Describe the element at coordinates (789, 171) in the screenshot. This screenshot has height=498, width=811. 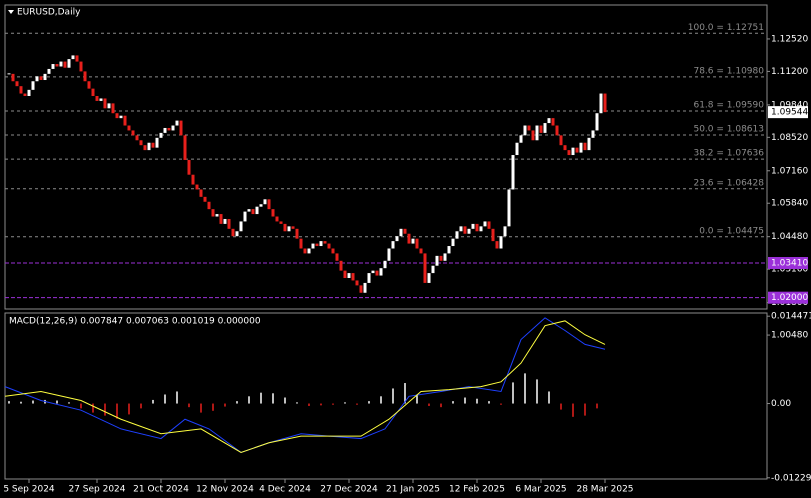
I see `y-tick-label: 1.07160` at that location.